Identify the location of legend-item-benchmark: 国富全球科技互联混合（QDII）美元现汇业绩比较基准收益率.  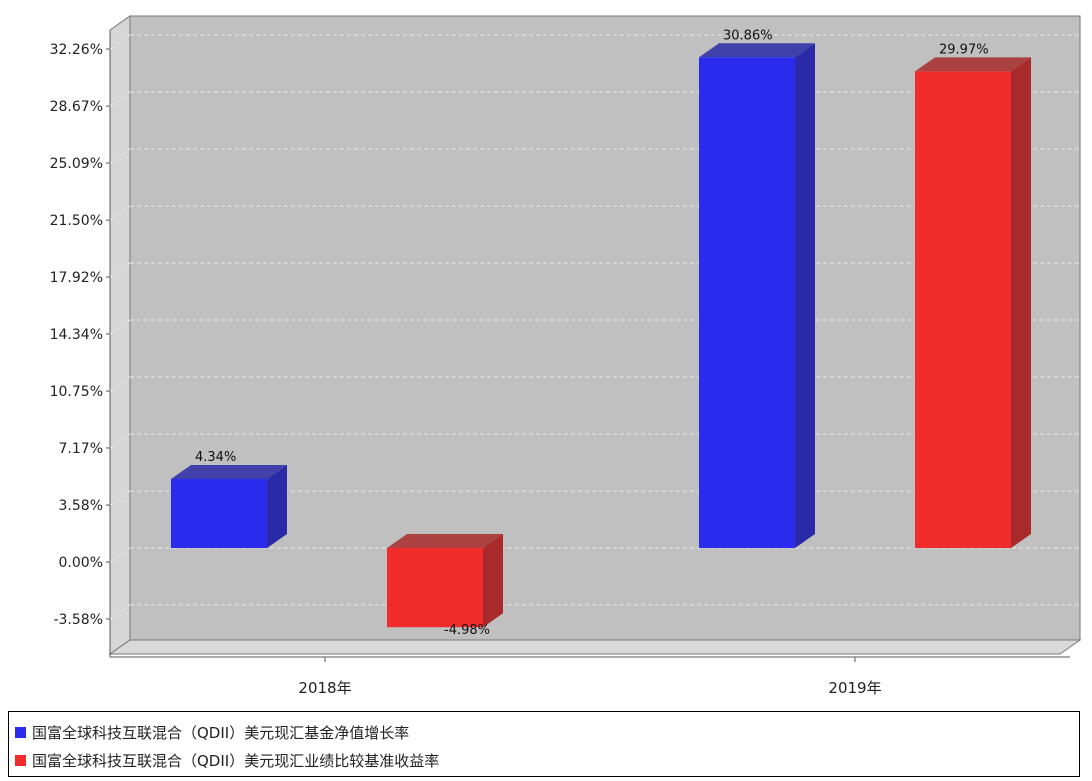
(227, 760).